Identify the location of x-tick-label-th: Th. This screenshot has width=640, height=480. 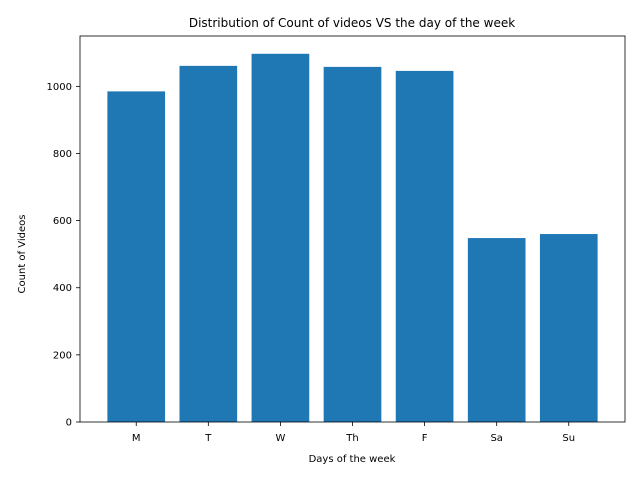
(351, 438).